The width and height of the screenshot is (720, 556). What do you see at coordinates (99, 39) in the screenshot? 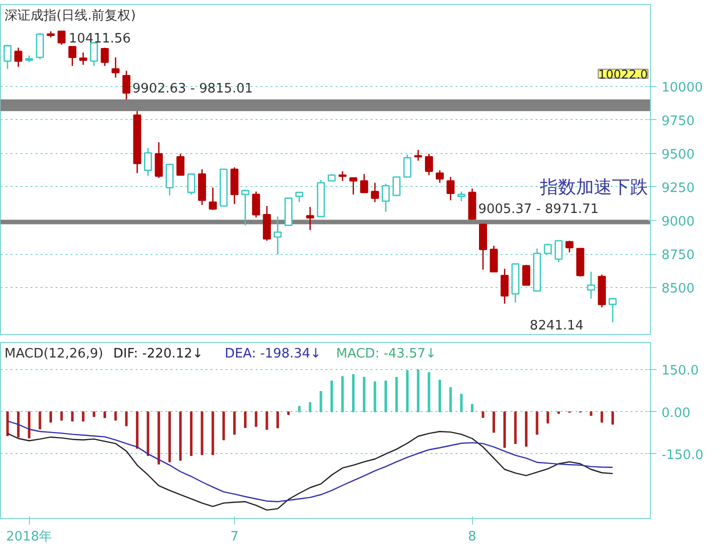
I see `annotation: 10411.56` at bounding box center [99, 39].